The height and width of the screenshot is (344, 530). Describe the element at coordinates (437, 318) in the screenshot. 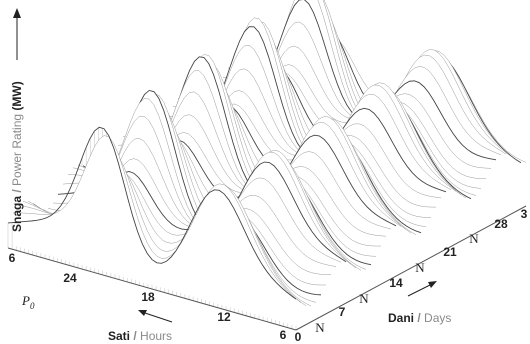

I see `days-translation: Days` at that location.